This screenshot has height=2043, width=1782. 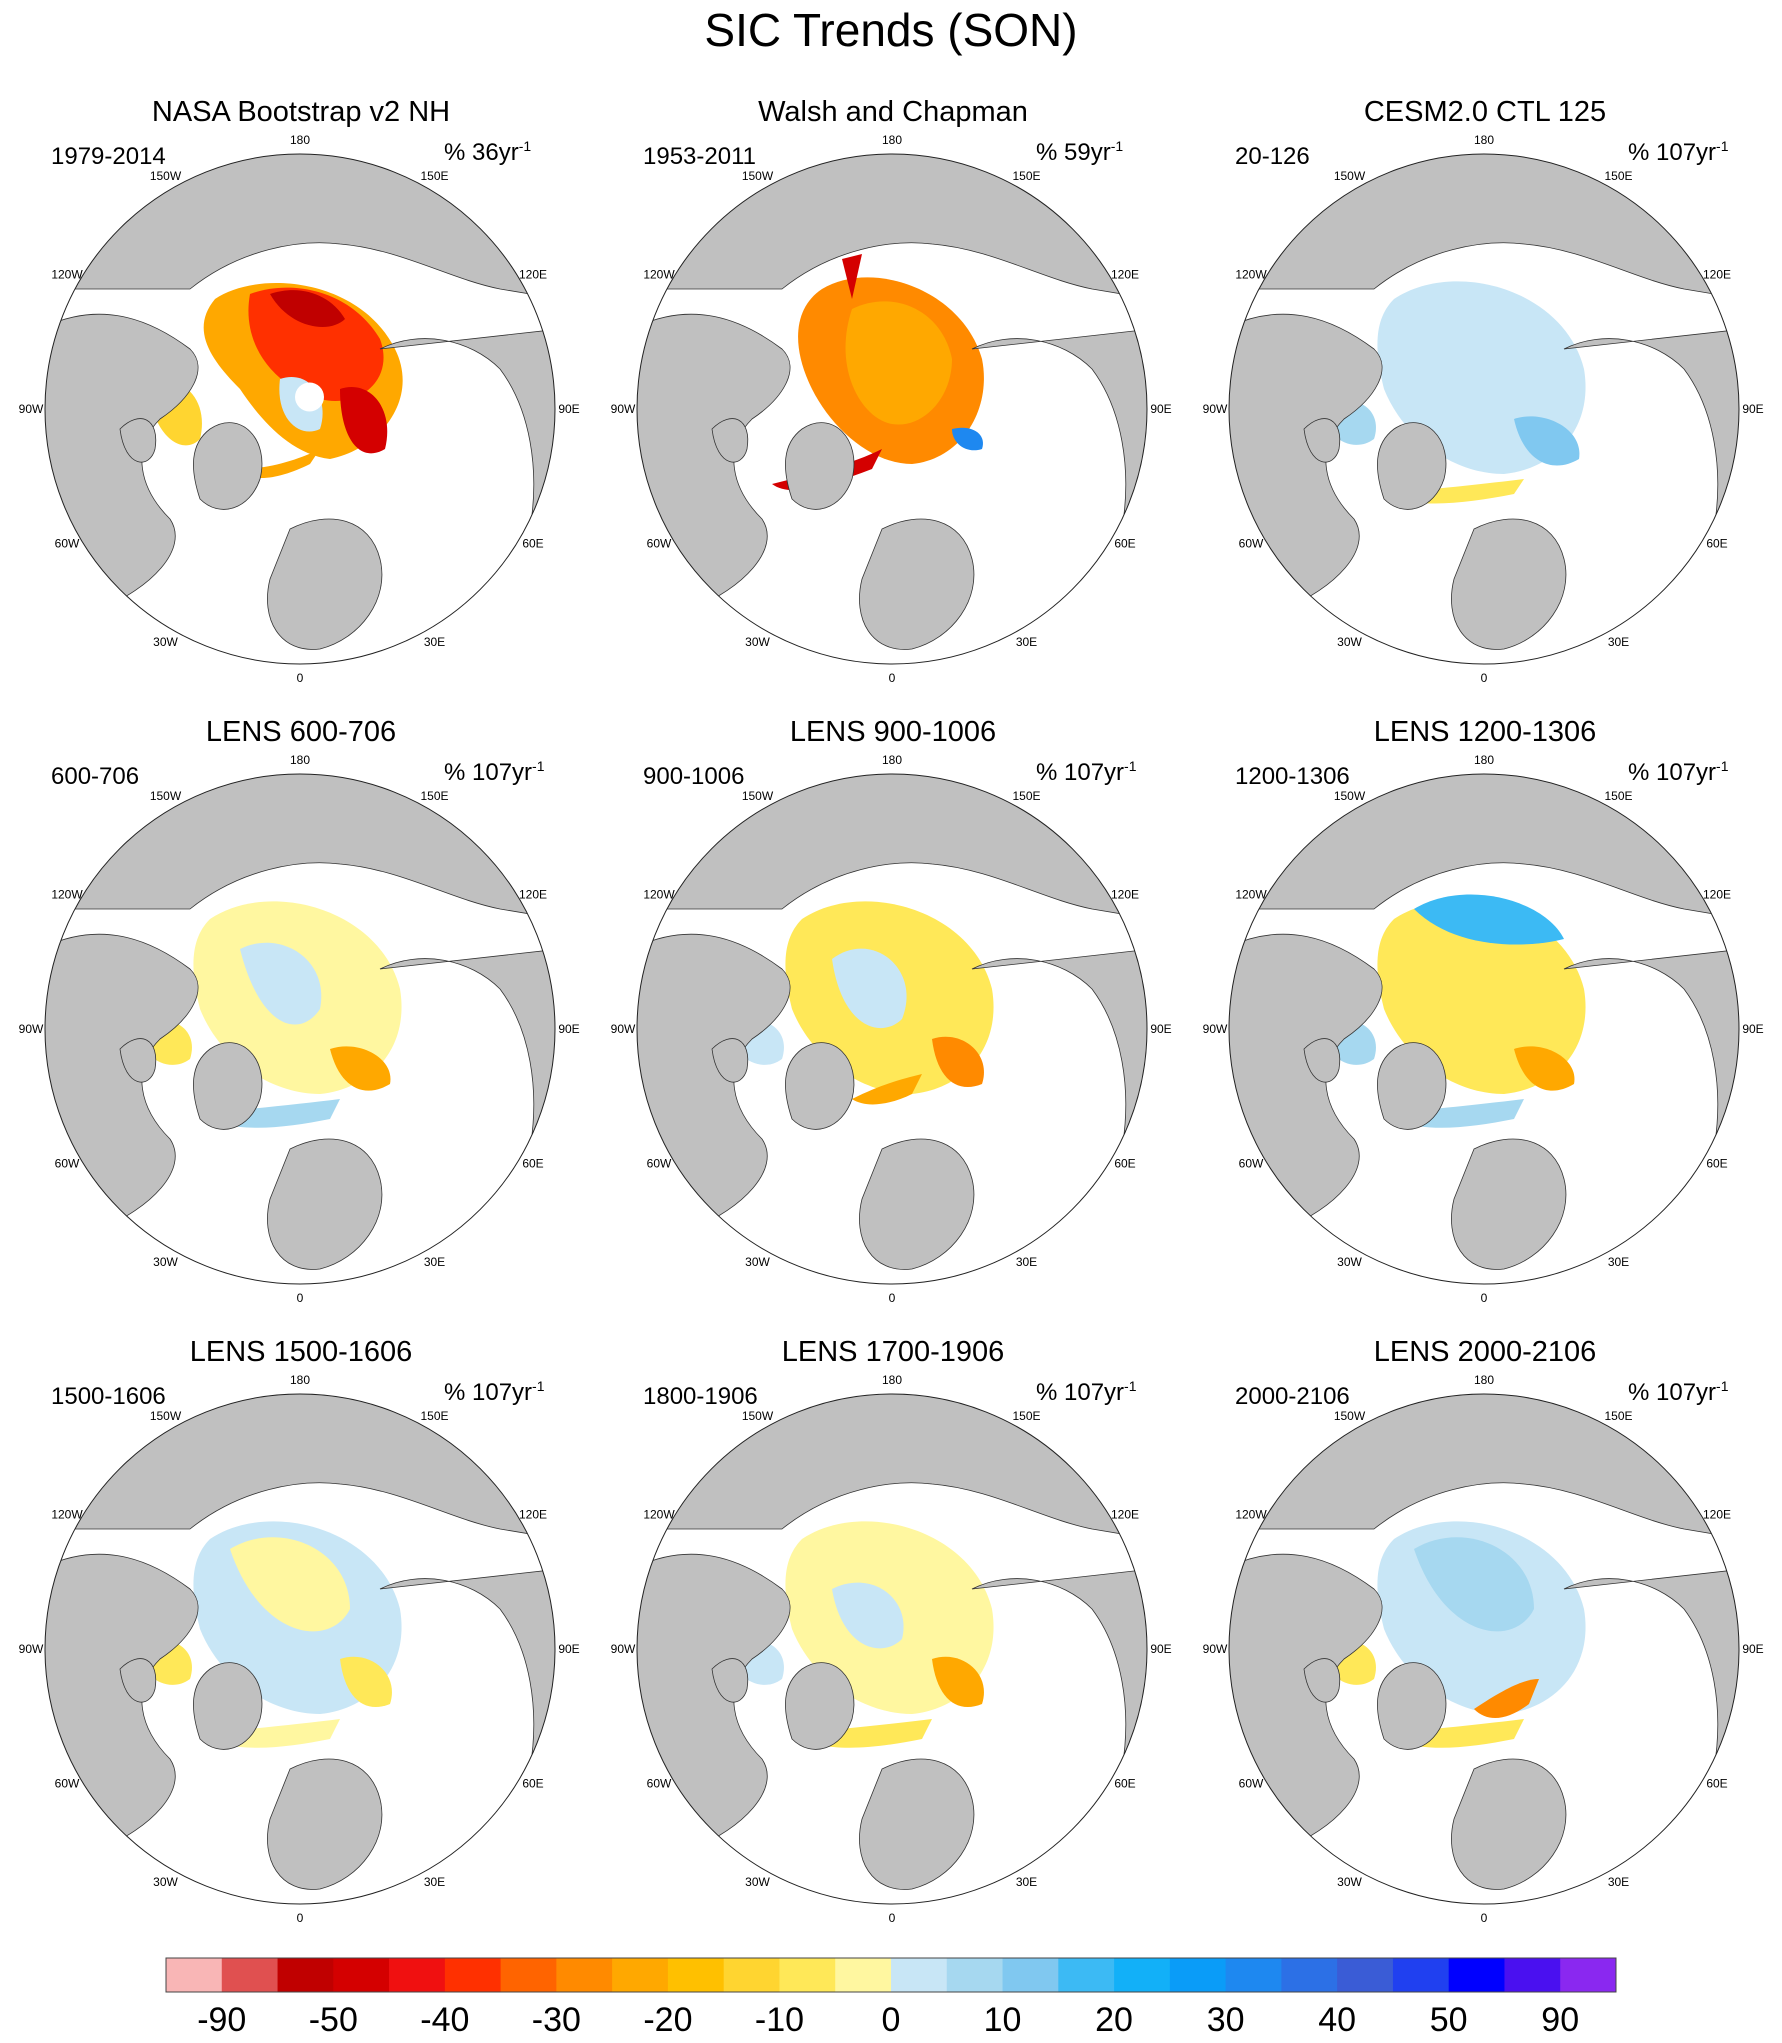 I want to click on panel-units: % 59yr-1, so click(x=1080, y=152).